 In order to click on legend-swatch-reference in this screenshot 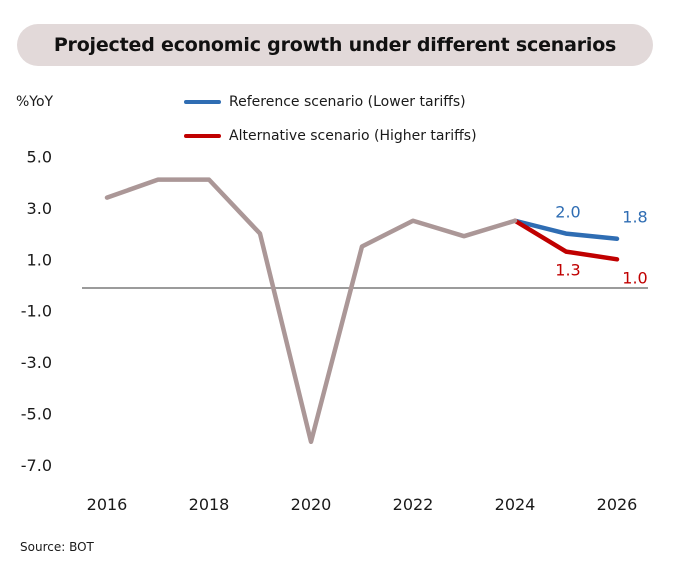, I will do `click(202, 102)`.